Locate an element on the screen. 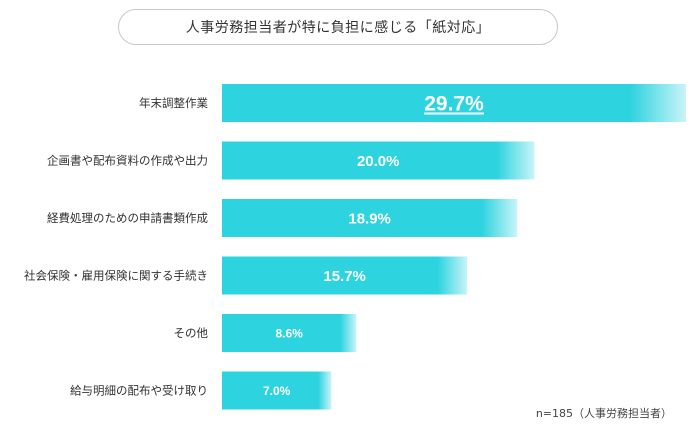 The height and width of the screenshot is (428, 690). value-label: 20.0% is located at coordinates (378, 161).